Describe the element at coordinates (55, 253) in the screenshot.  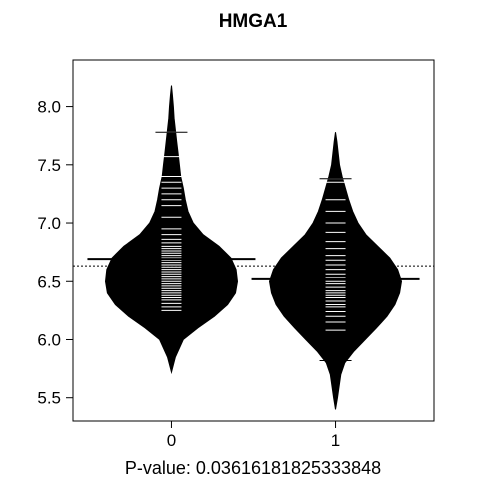
I see `y-axis: 5.5 6.0 6.5 7.0 7.5 8.0` at that location.